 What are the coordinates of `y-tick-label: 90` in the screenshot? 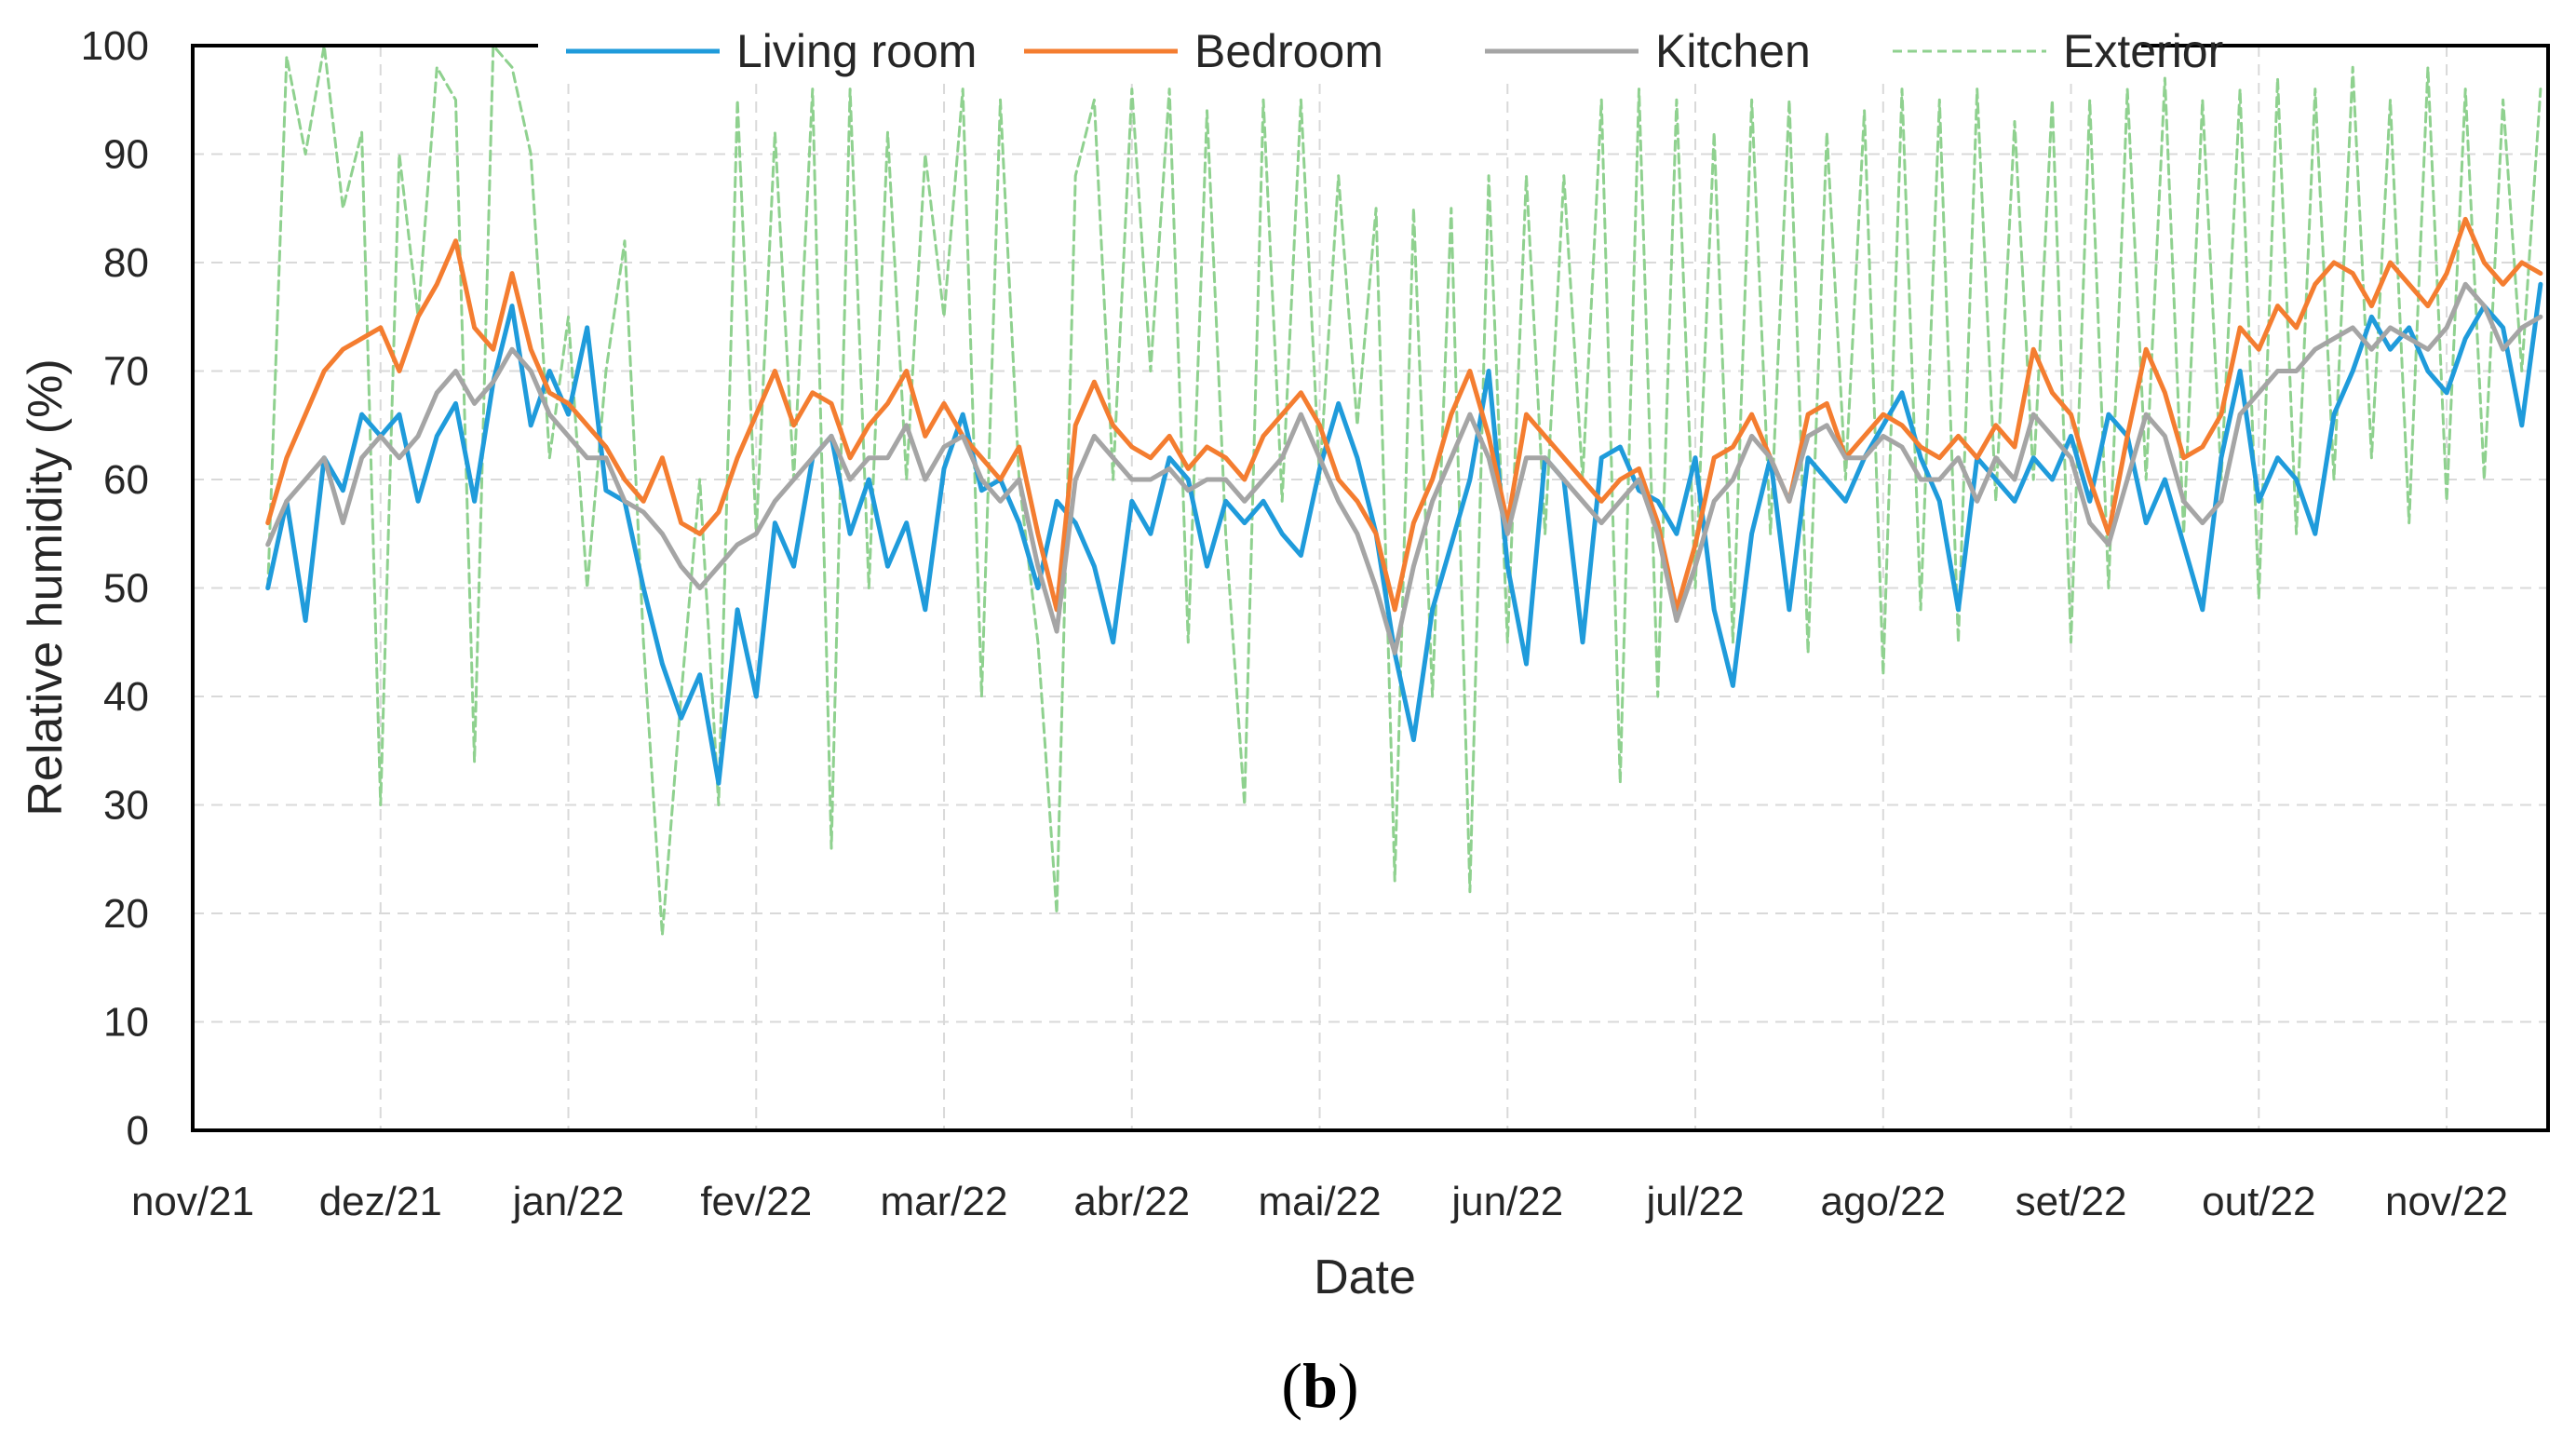 It's located at (126, 155).